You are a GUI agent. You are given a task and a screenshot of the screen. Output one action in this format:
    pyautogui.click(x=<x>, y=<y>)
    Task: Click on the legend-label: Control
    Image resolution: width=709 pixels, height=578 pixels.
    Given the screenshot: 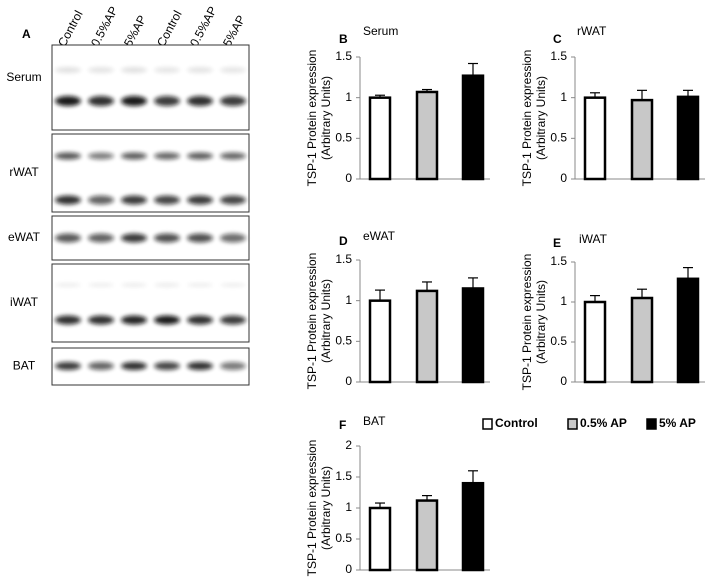 What is the action you would take?
    pyautogui.click(x=516, y=423)
    